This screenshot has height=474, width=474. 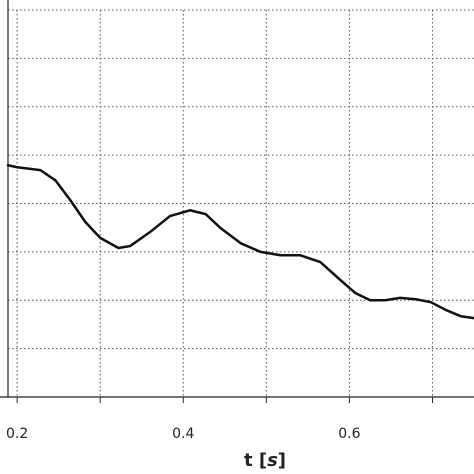 I want to click on x-tick-label: 0.2, so click(x=17, y=434).